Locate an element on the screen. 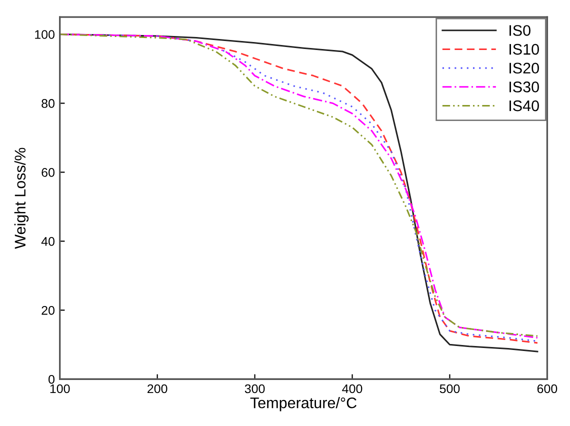  legend-label: IS0 is located at coordinates (520, 30).